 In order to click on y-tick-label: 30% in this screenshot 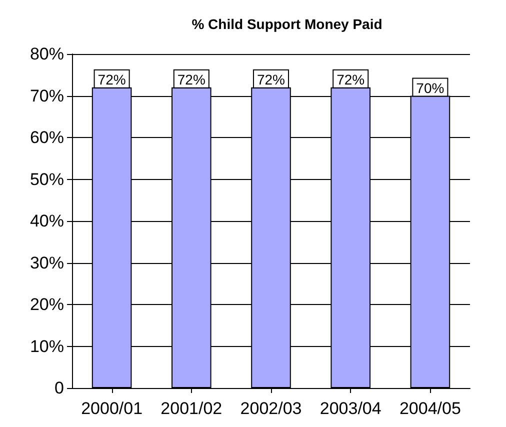, I will do `click(47, 262)`.